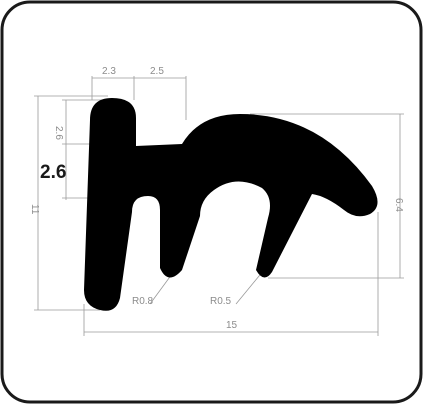  I want to click on dim-upper-left-height: 2.6, so click(58, 133).